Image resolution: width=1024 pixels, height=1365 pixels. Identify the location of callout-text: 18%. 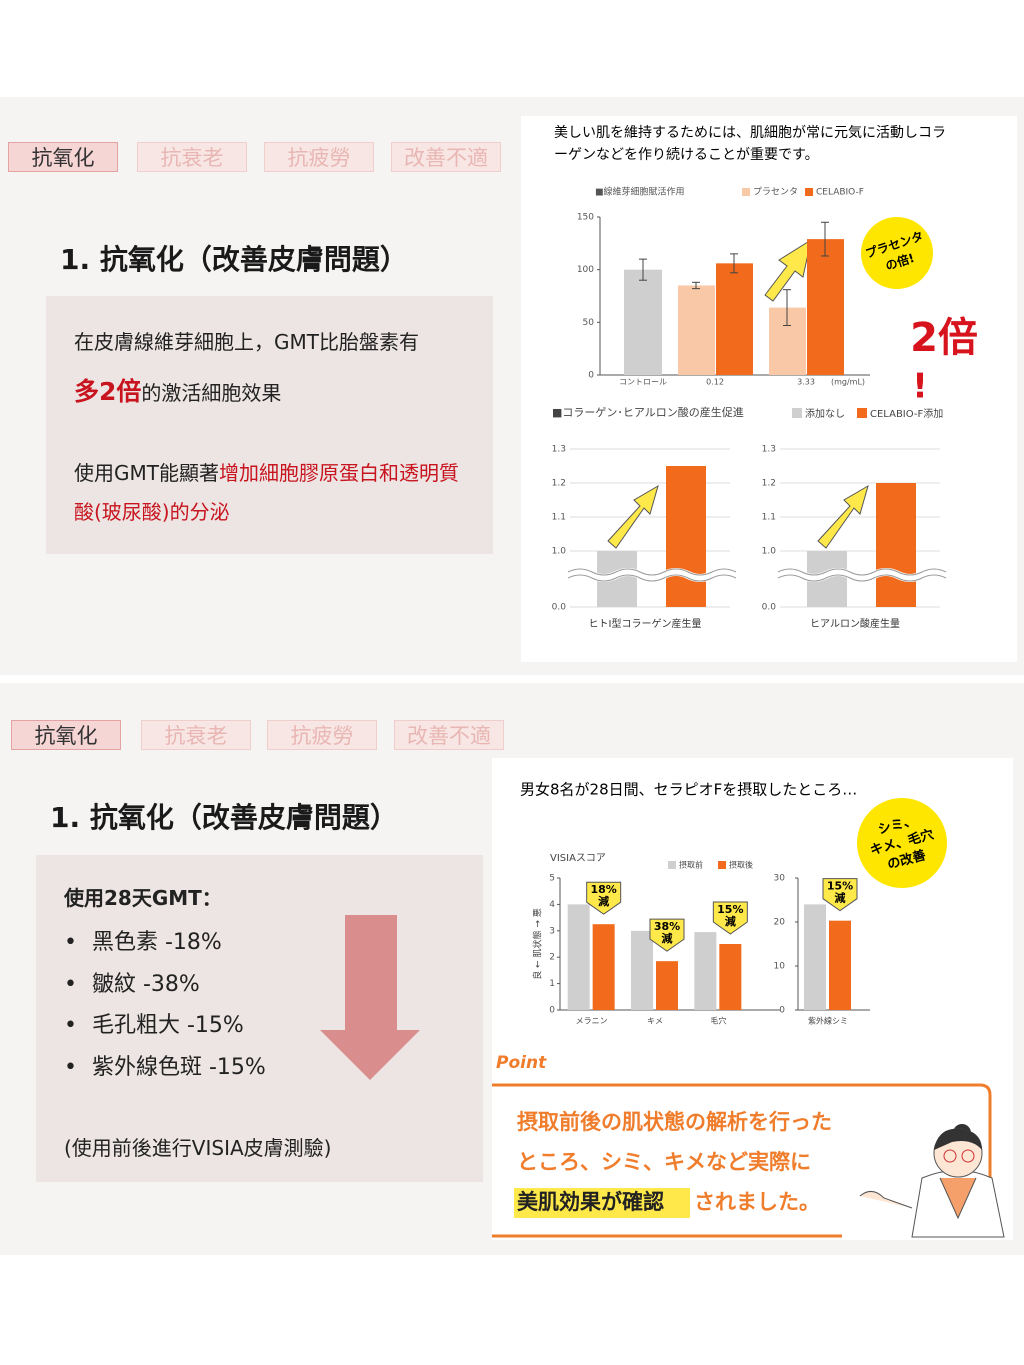
(603, 889).